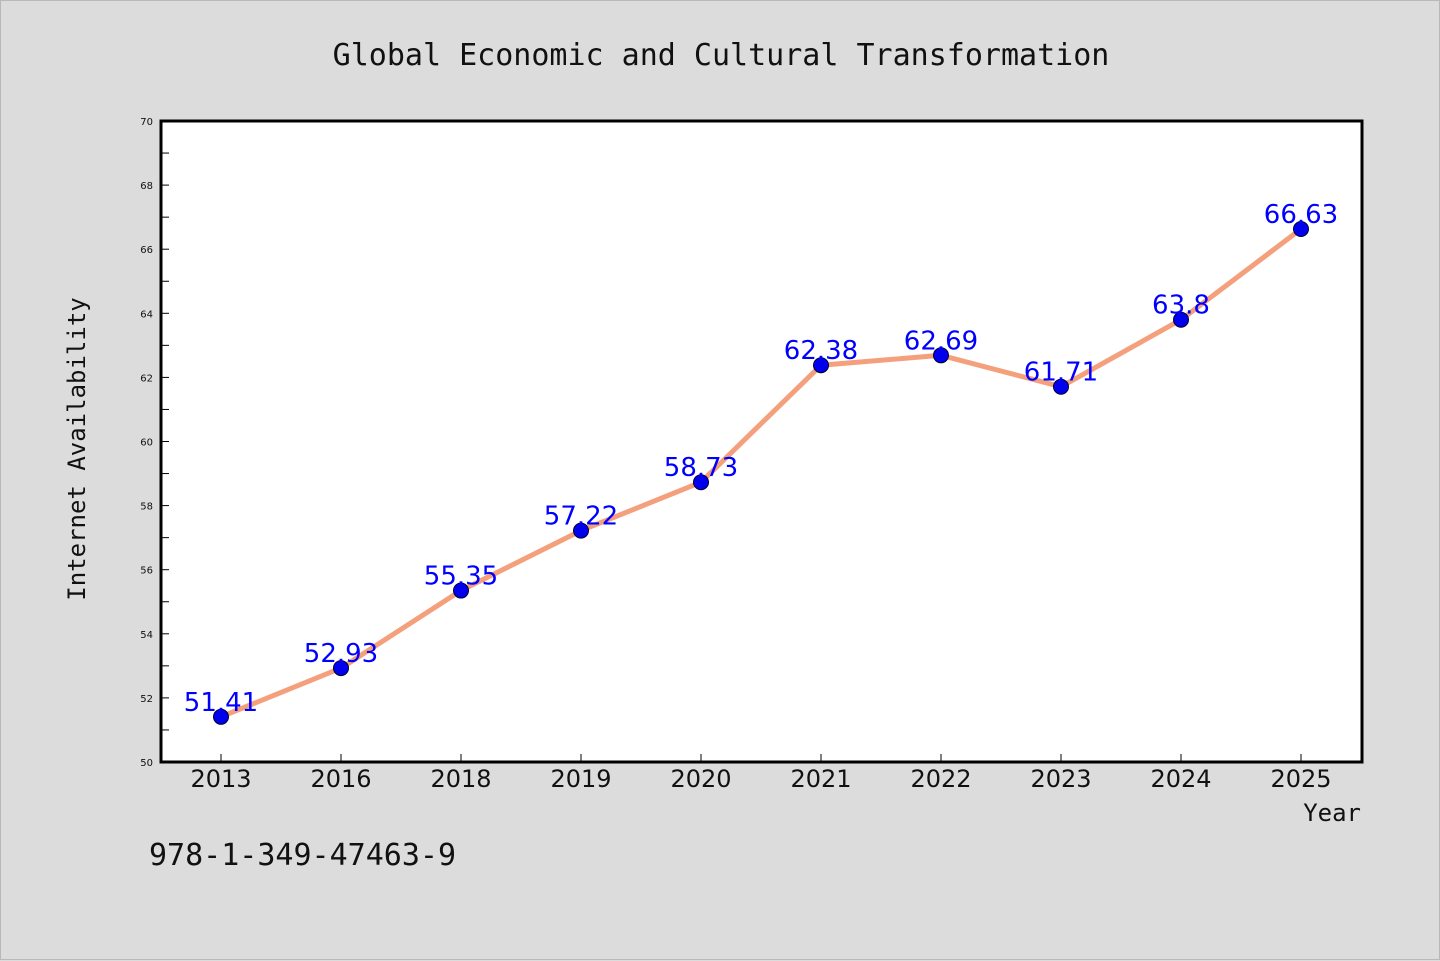 Image resolution: width=1440 pixels, height=961 pixels. What do you see at coordinates (700, 779) in the screenshot?
I see `x-tick-label: 2020` at bounding box center [700, 779].